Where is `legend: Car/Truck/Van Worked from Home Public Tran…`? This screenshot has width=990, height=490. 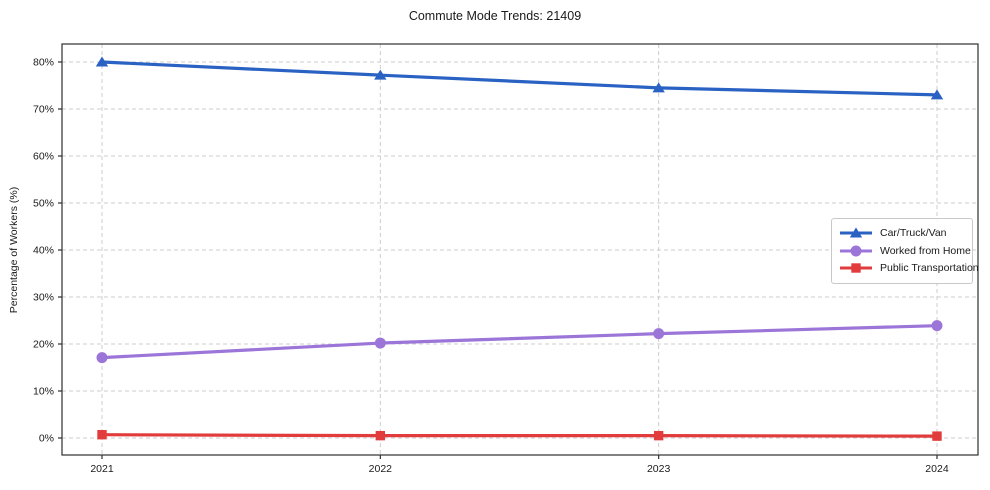 legend: Car/Truck/Van Worked from Home Public Tran… is located at coordinates (905, 251).